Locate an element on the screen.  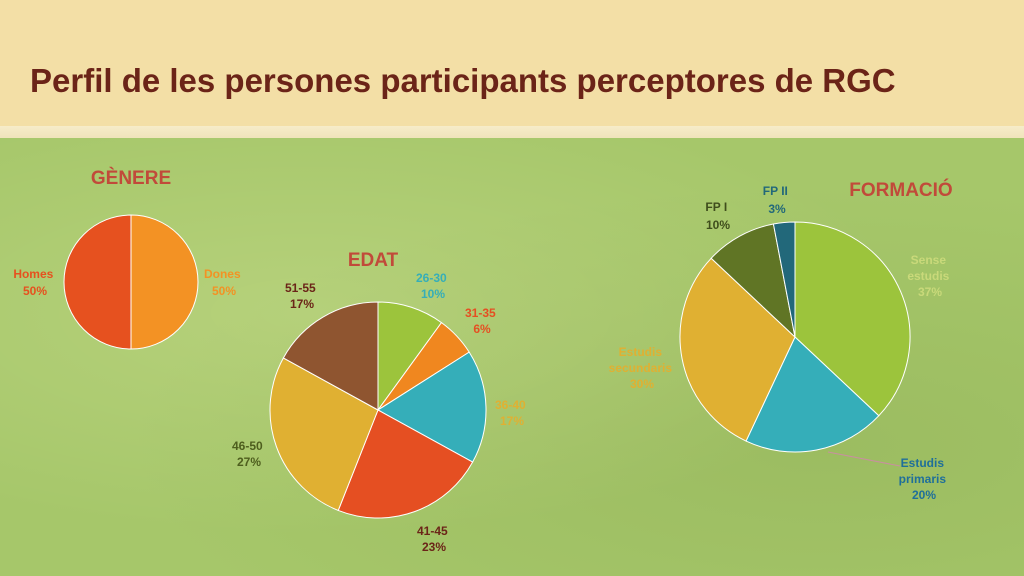
education-label-sense-estudis: Sense estudis 37% is located at coordinates (929, 276).